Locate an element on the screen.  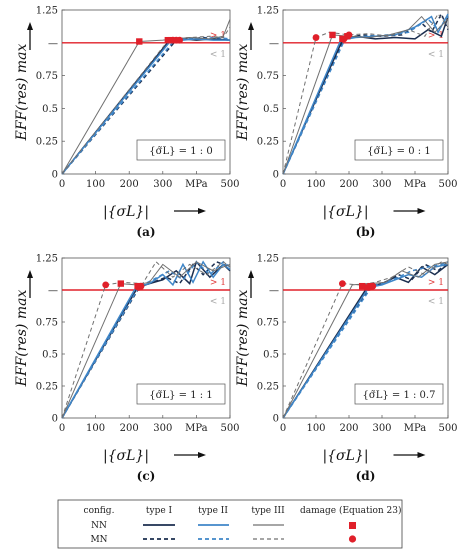
legend-row-mn: MN is located at coordinates (98, 540).